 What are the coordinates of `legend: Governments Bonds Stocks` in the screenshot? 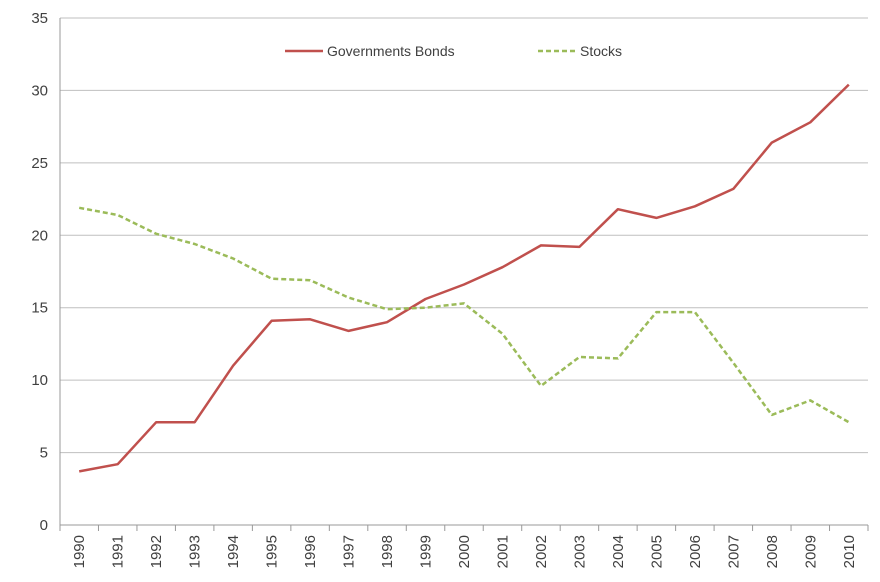 It's located at (453, 51).